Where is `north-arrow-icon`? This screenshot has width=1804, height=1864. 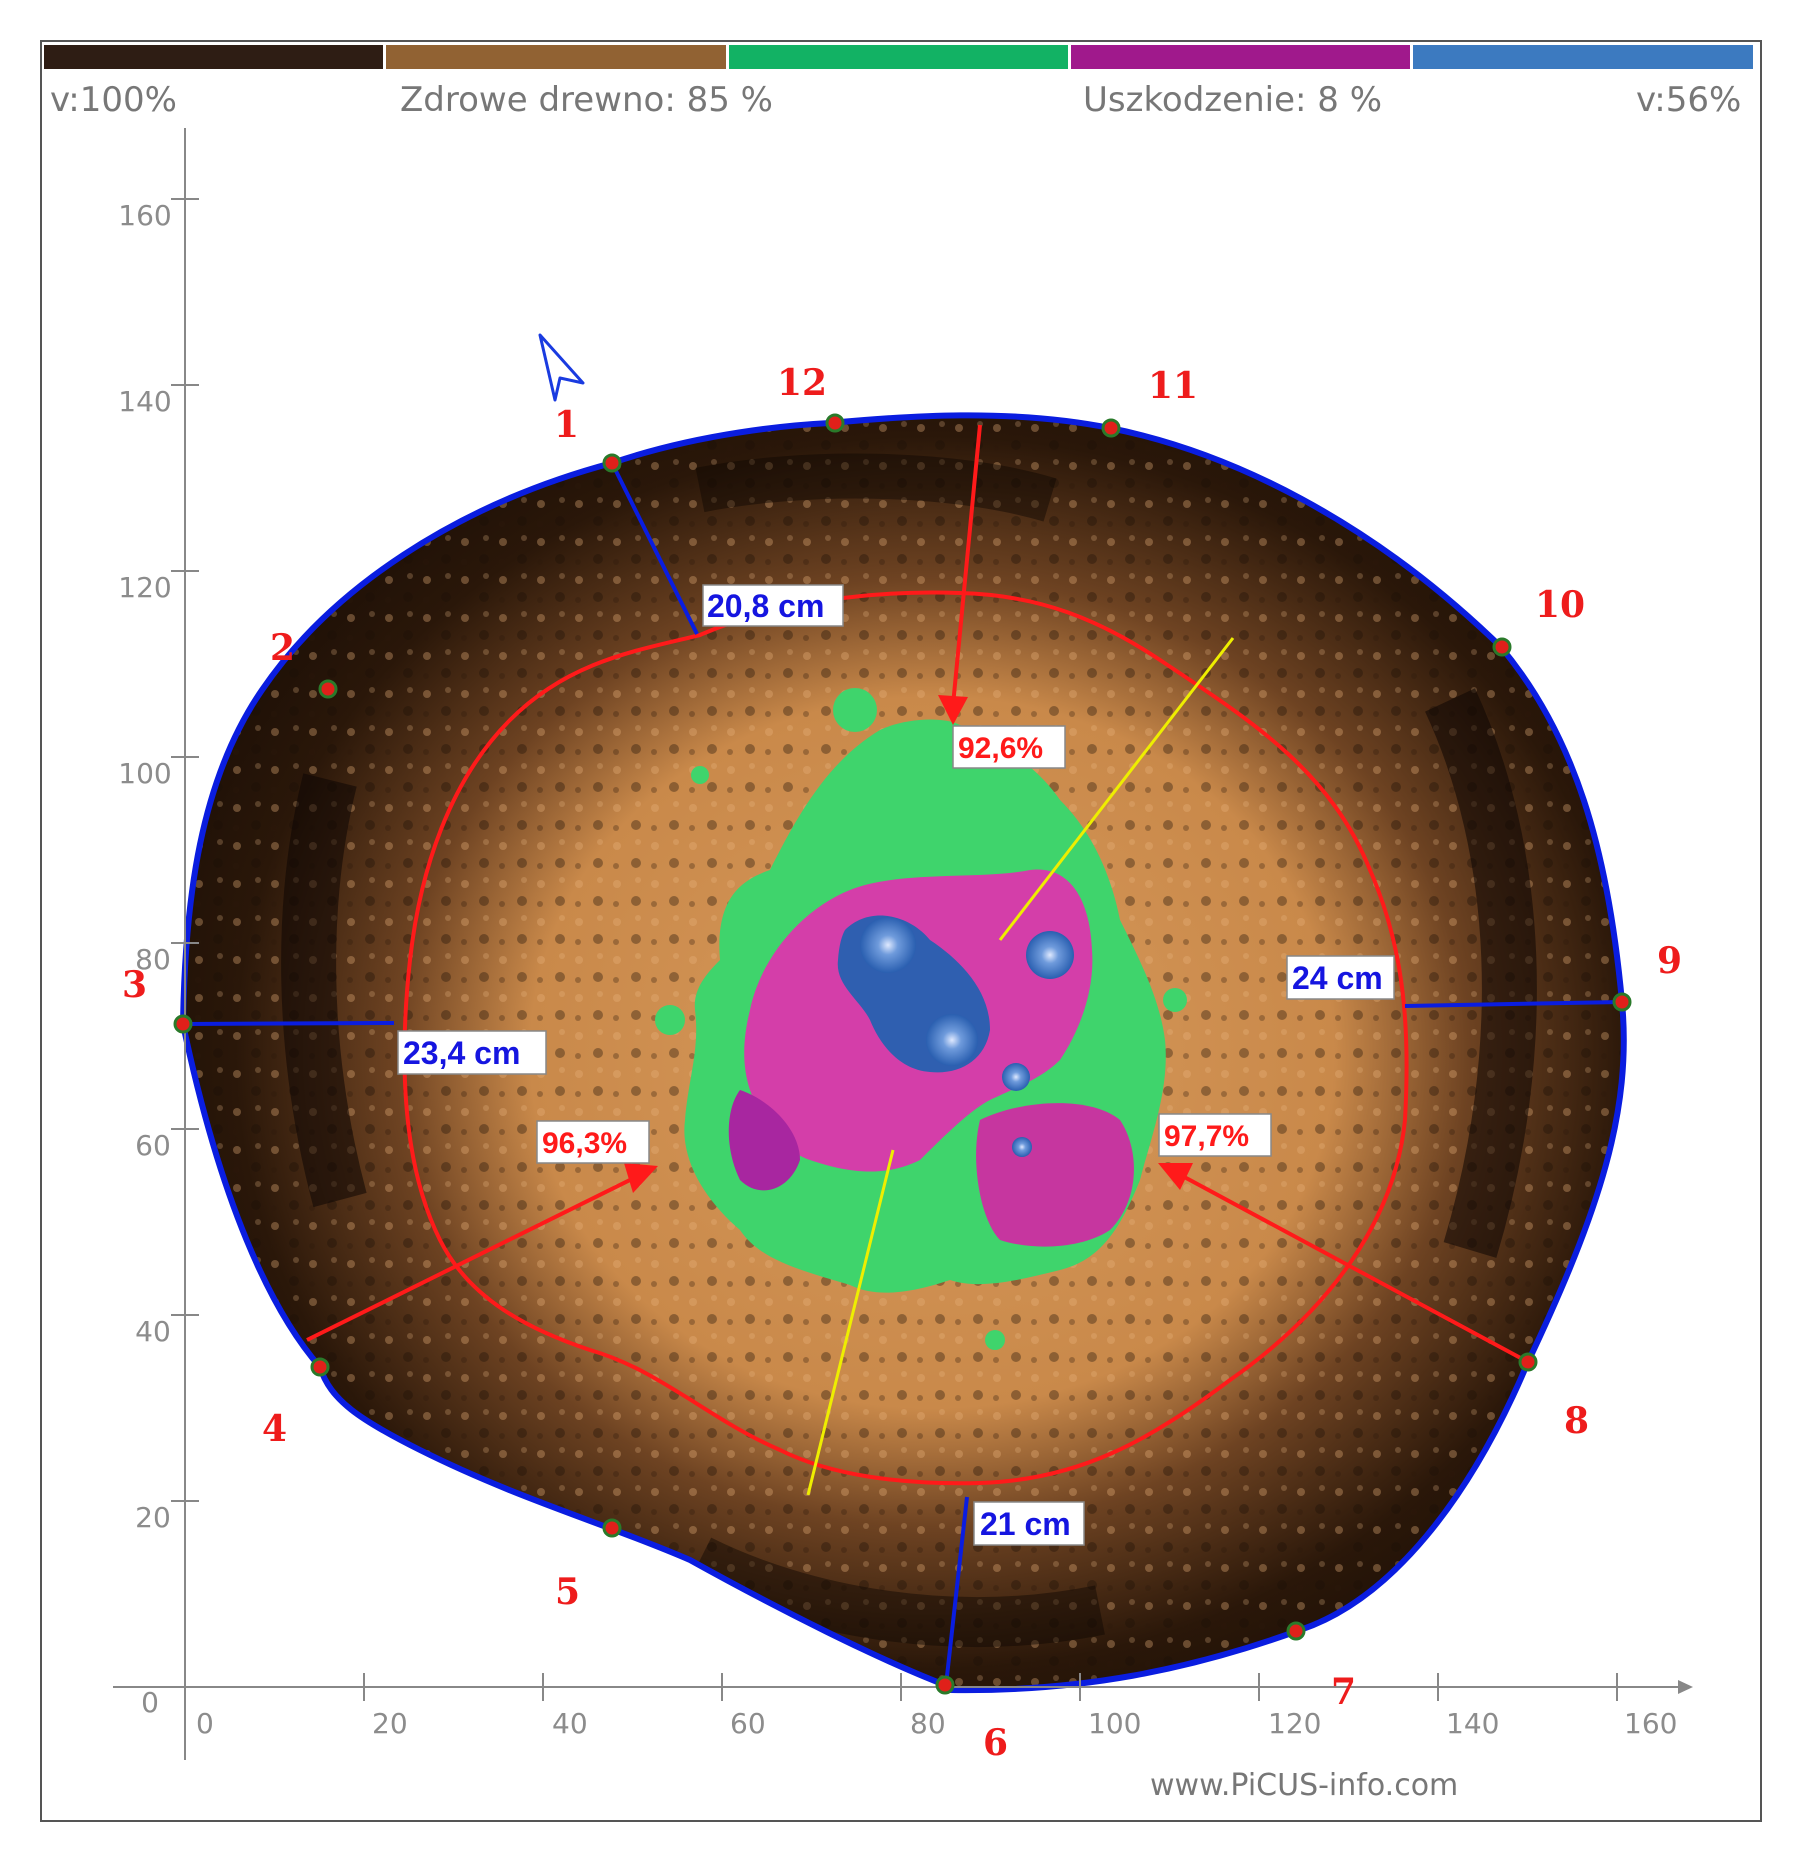 north-arrow-icon is located at coordinates (561, 367).